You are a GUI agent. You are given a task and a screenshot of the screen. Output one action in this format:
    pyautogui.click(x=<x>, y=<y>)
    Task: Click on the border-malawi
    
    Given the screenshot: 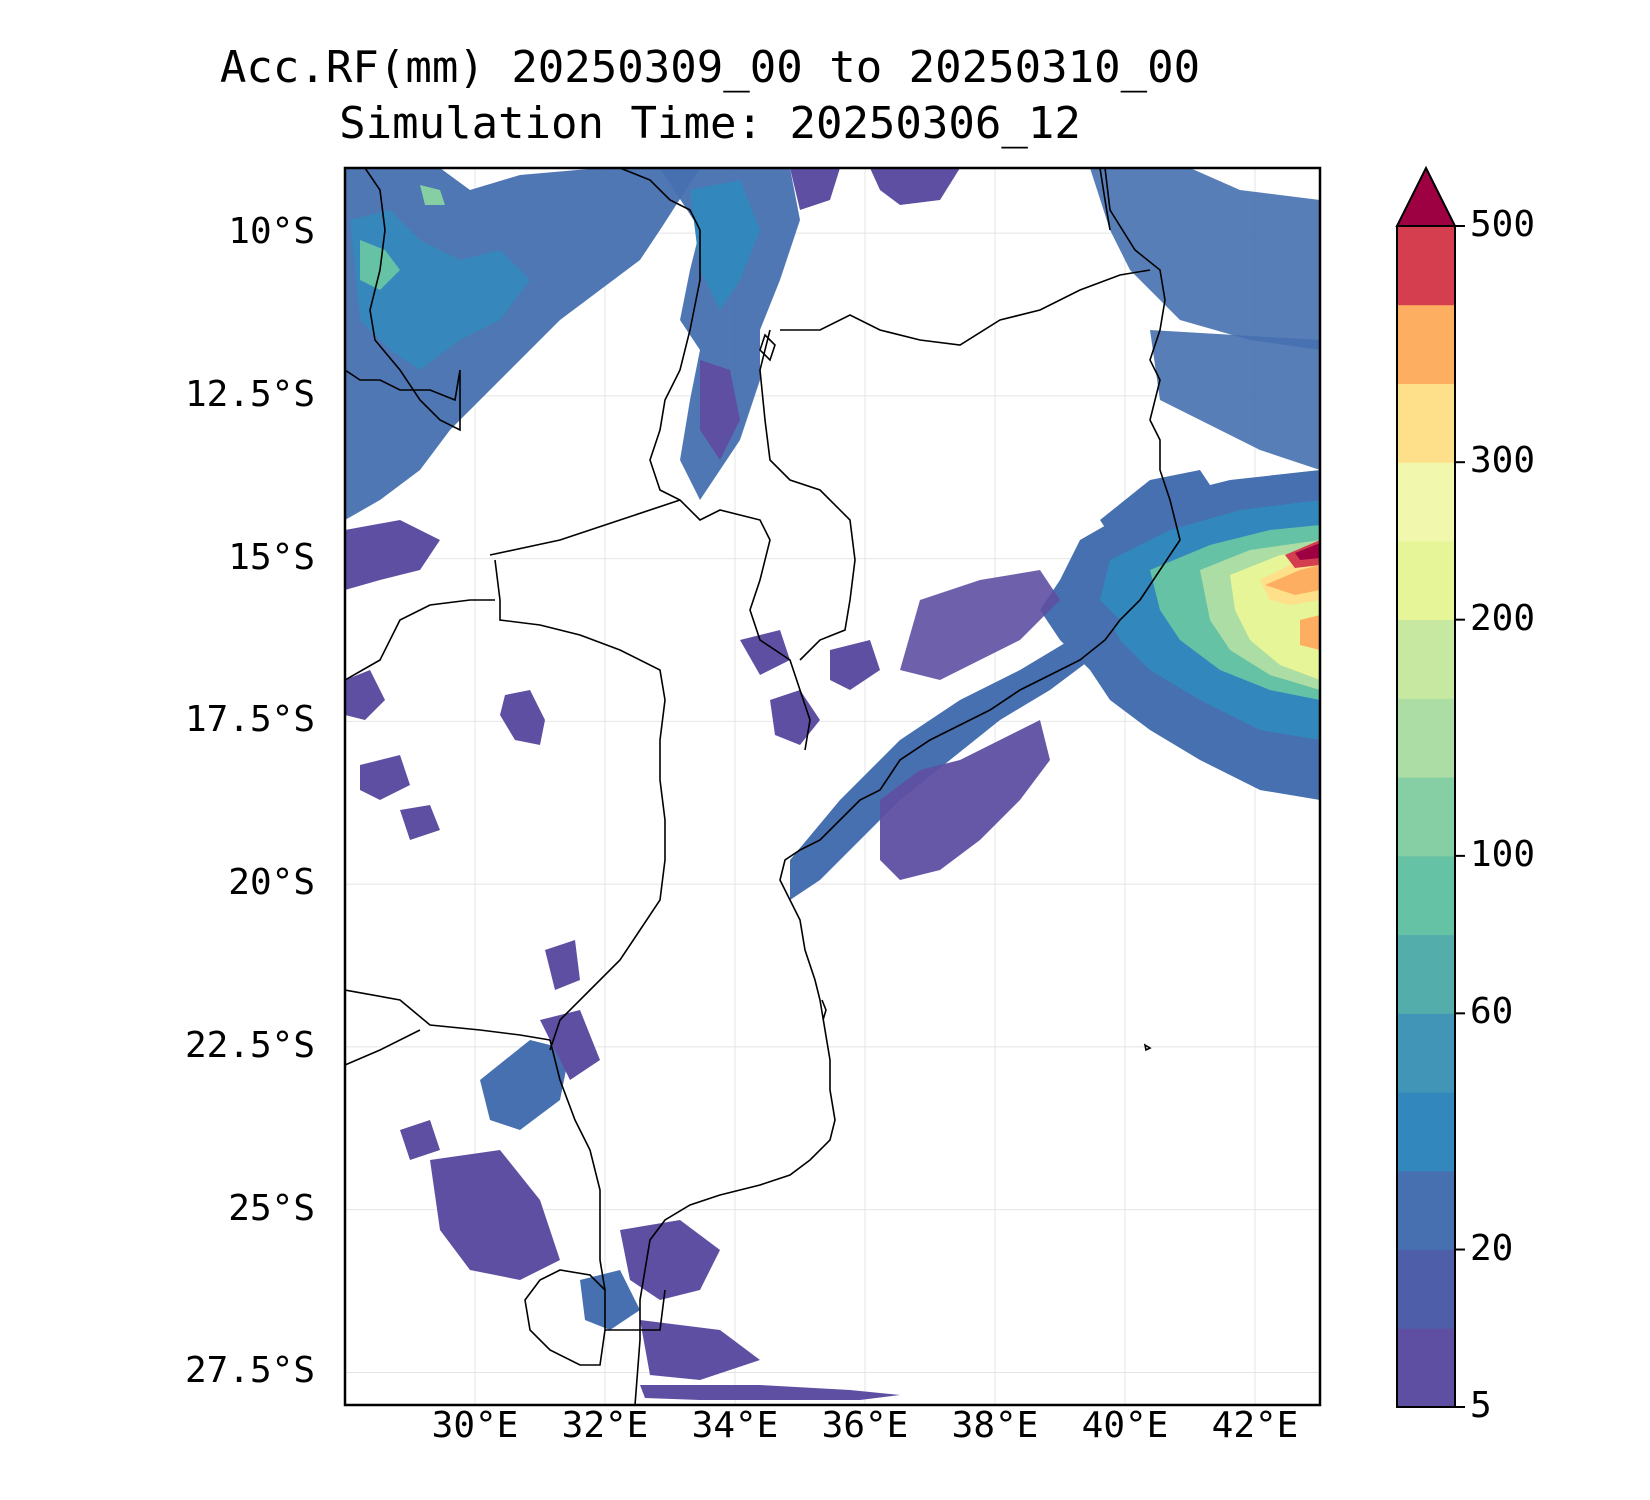 What is the action you would take?
    pyautogui.click(x=730, y=490)
    